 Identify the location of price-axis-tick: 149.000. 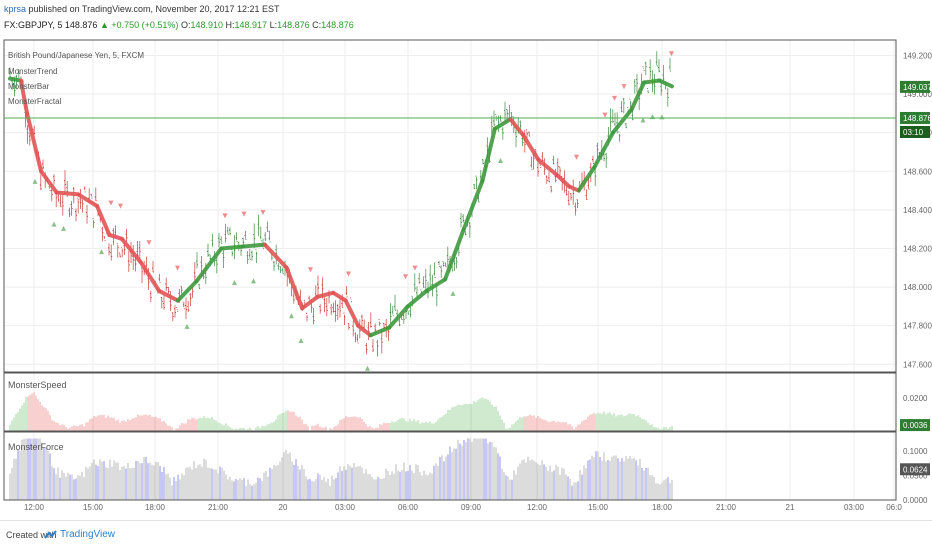
(917, 94).